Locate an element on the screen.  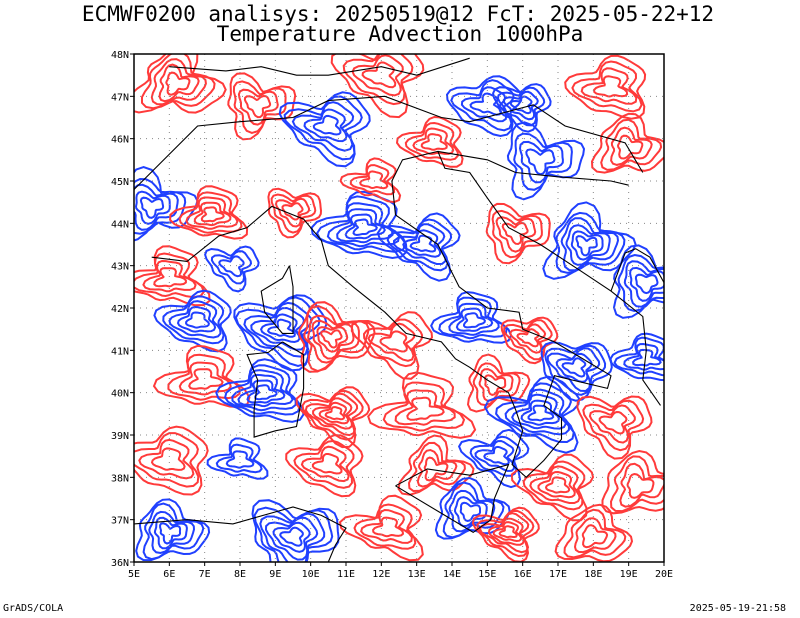
lat-tick-label: 43N is located at coordinates (120, 267).